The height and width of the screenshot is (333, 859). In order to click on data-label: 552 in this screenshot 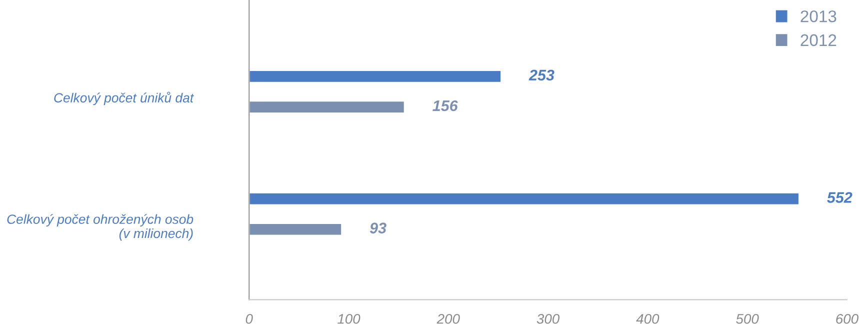, I will do `click(839, 197)`.